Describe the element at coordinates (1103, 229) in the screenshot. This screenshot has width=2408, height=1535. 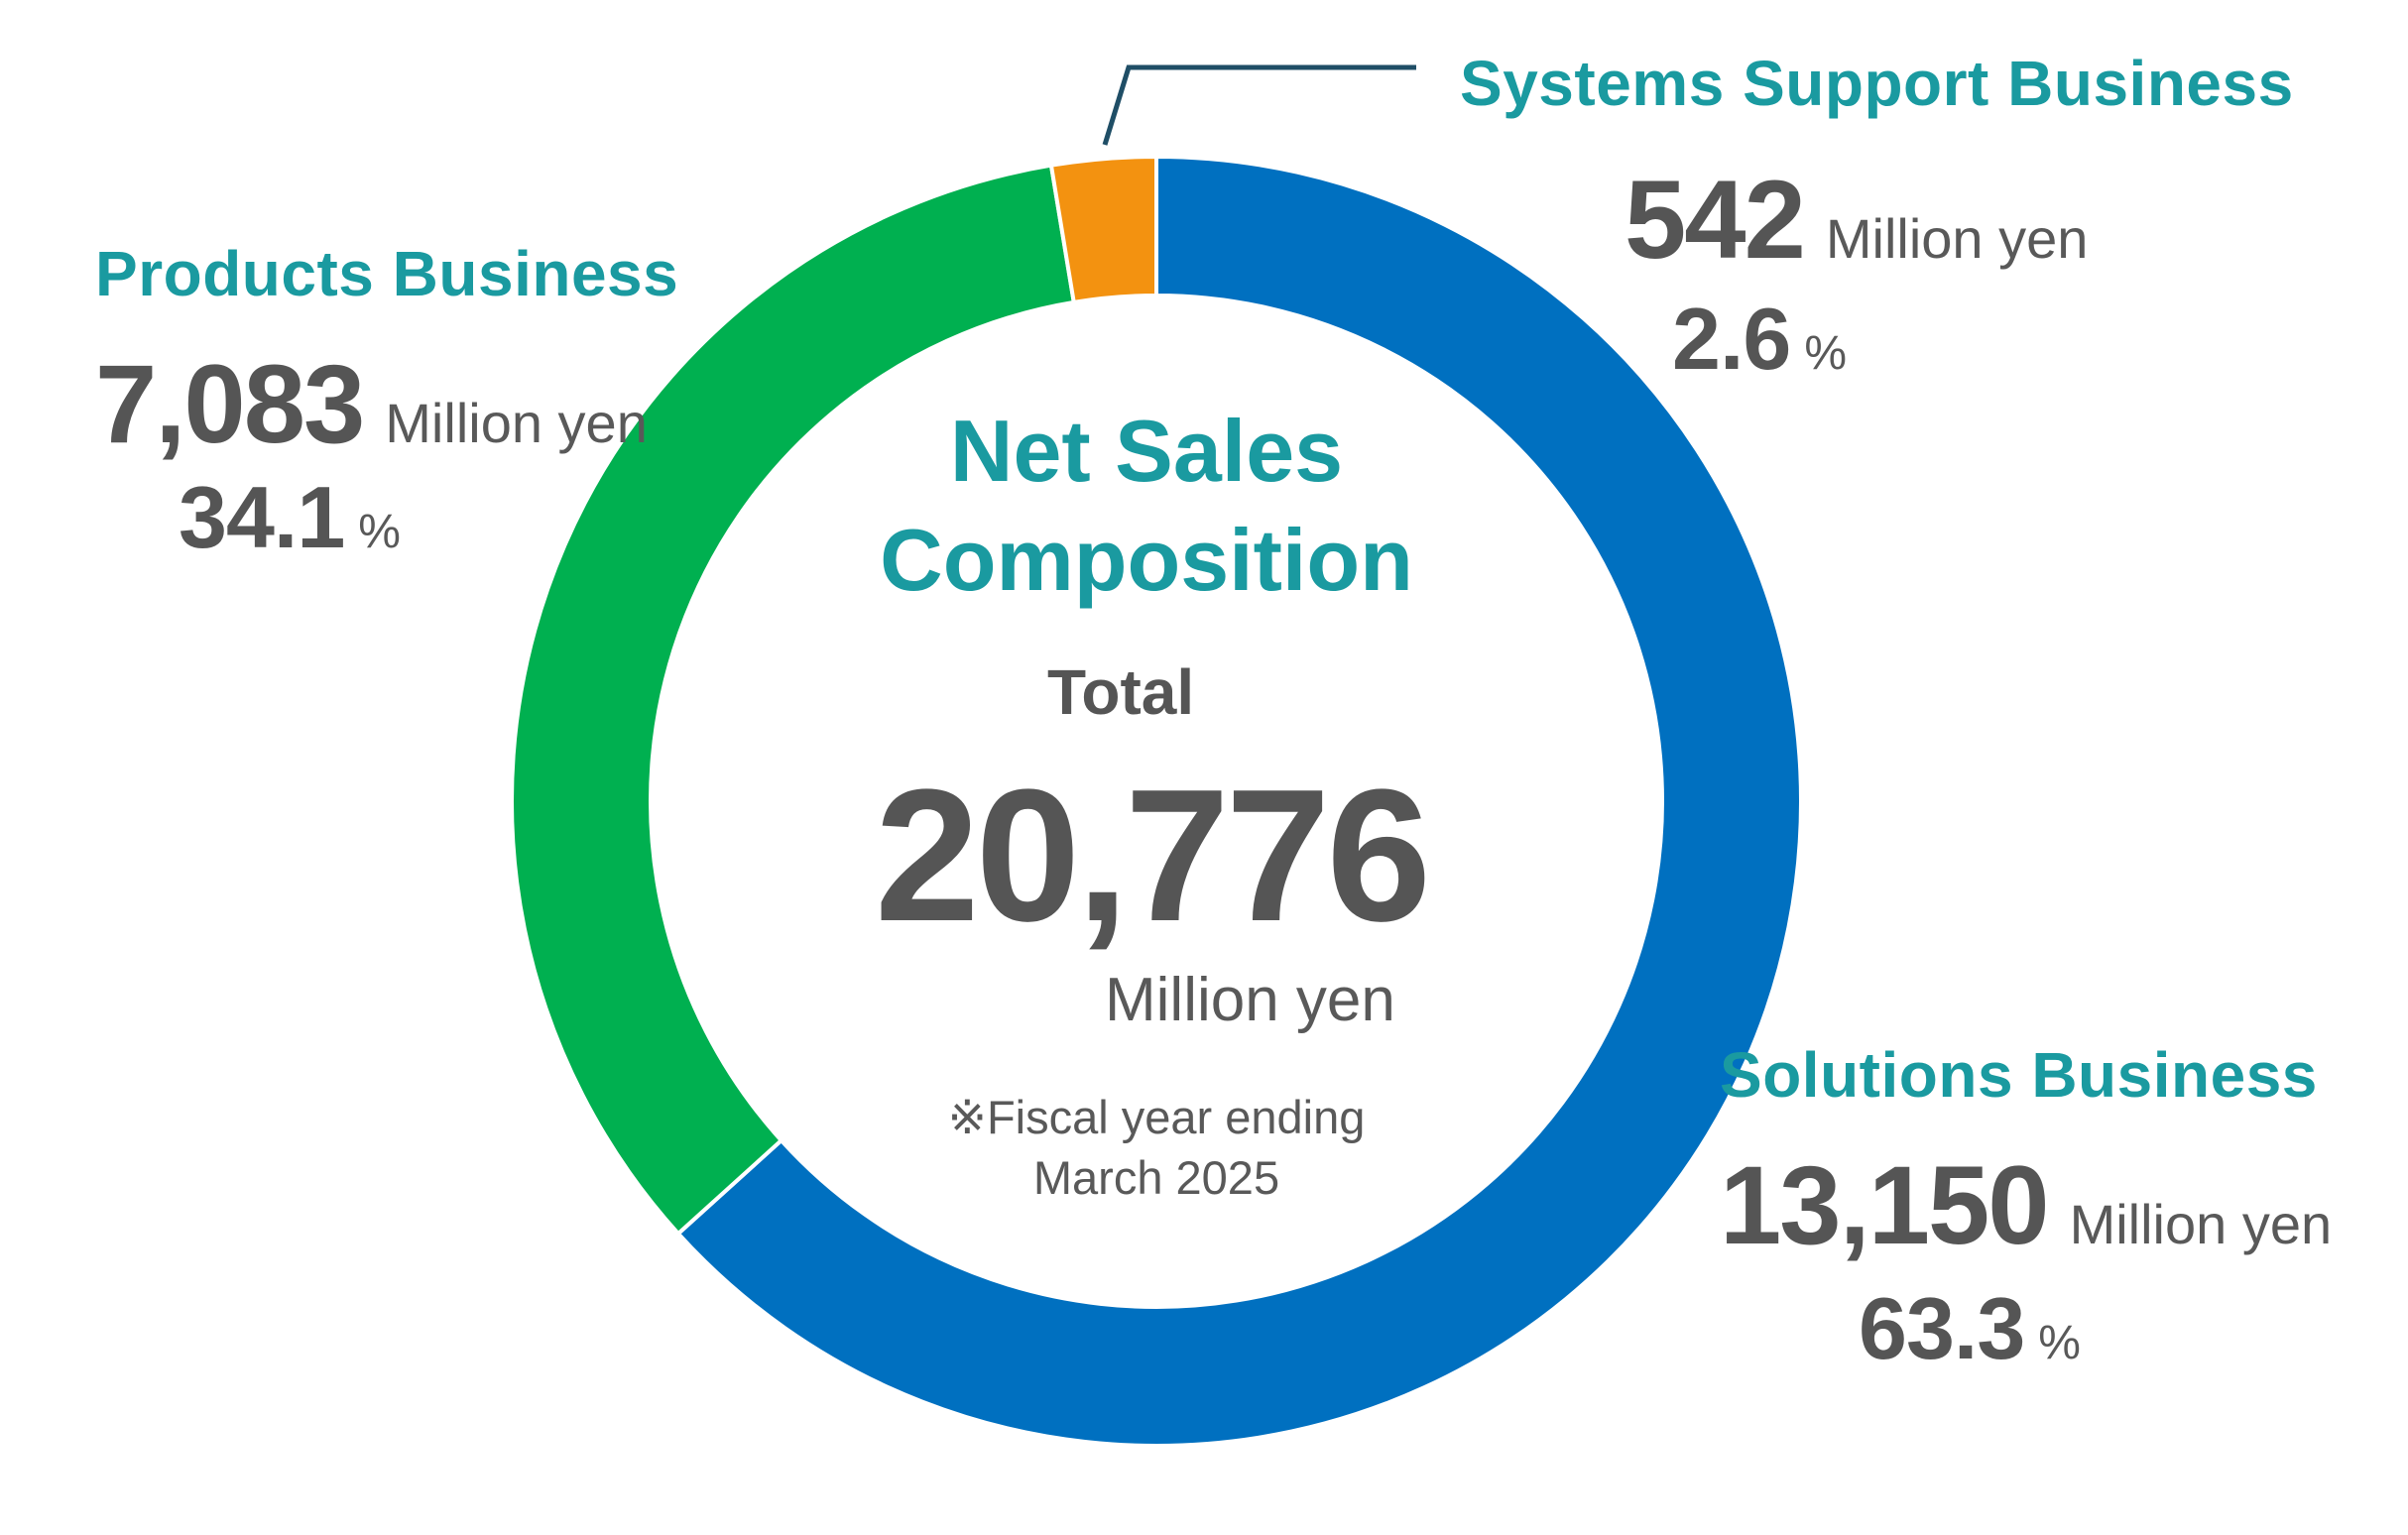
I see `slice-systems-support-business` at that location.